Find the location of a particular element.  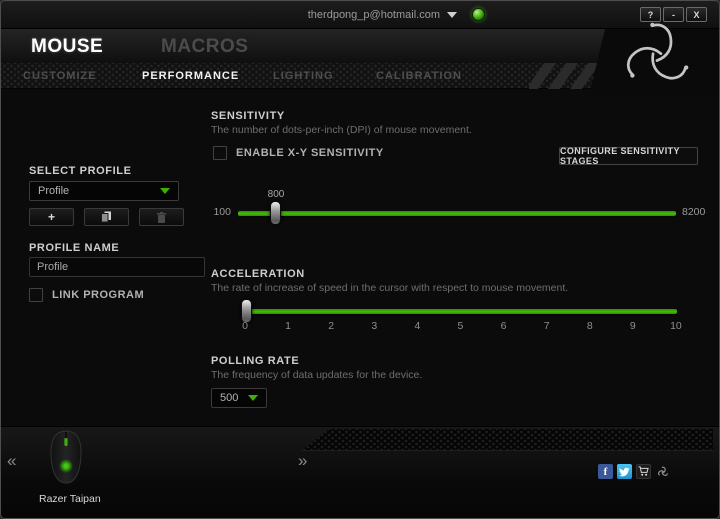

delete-profile-button is located at coordinates (161, 217).